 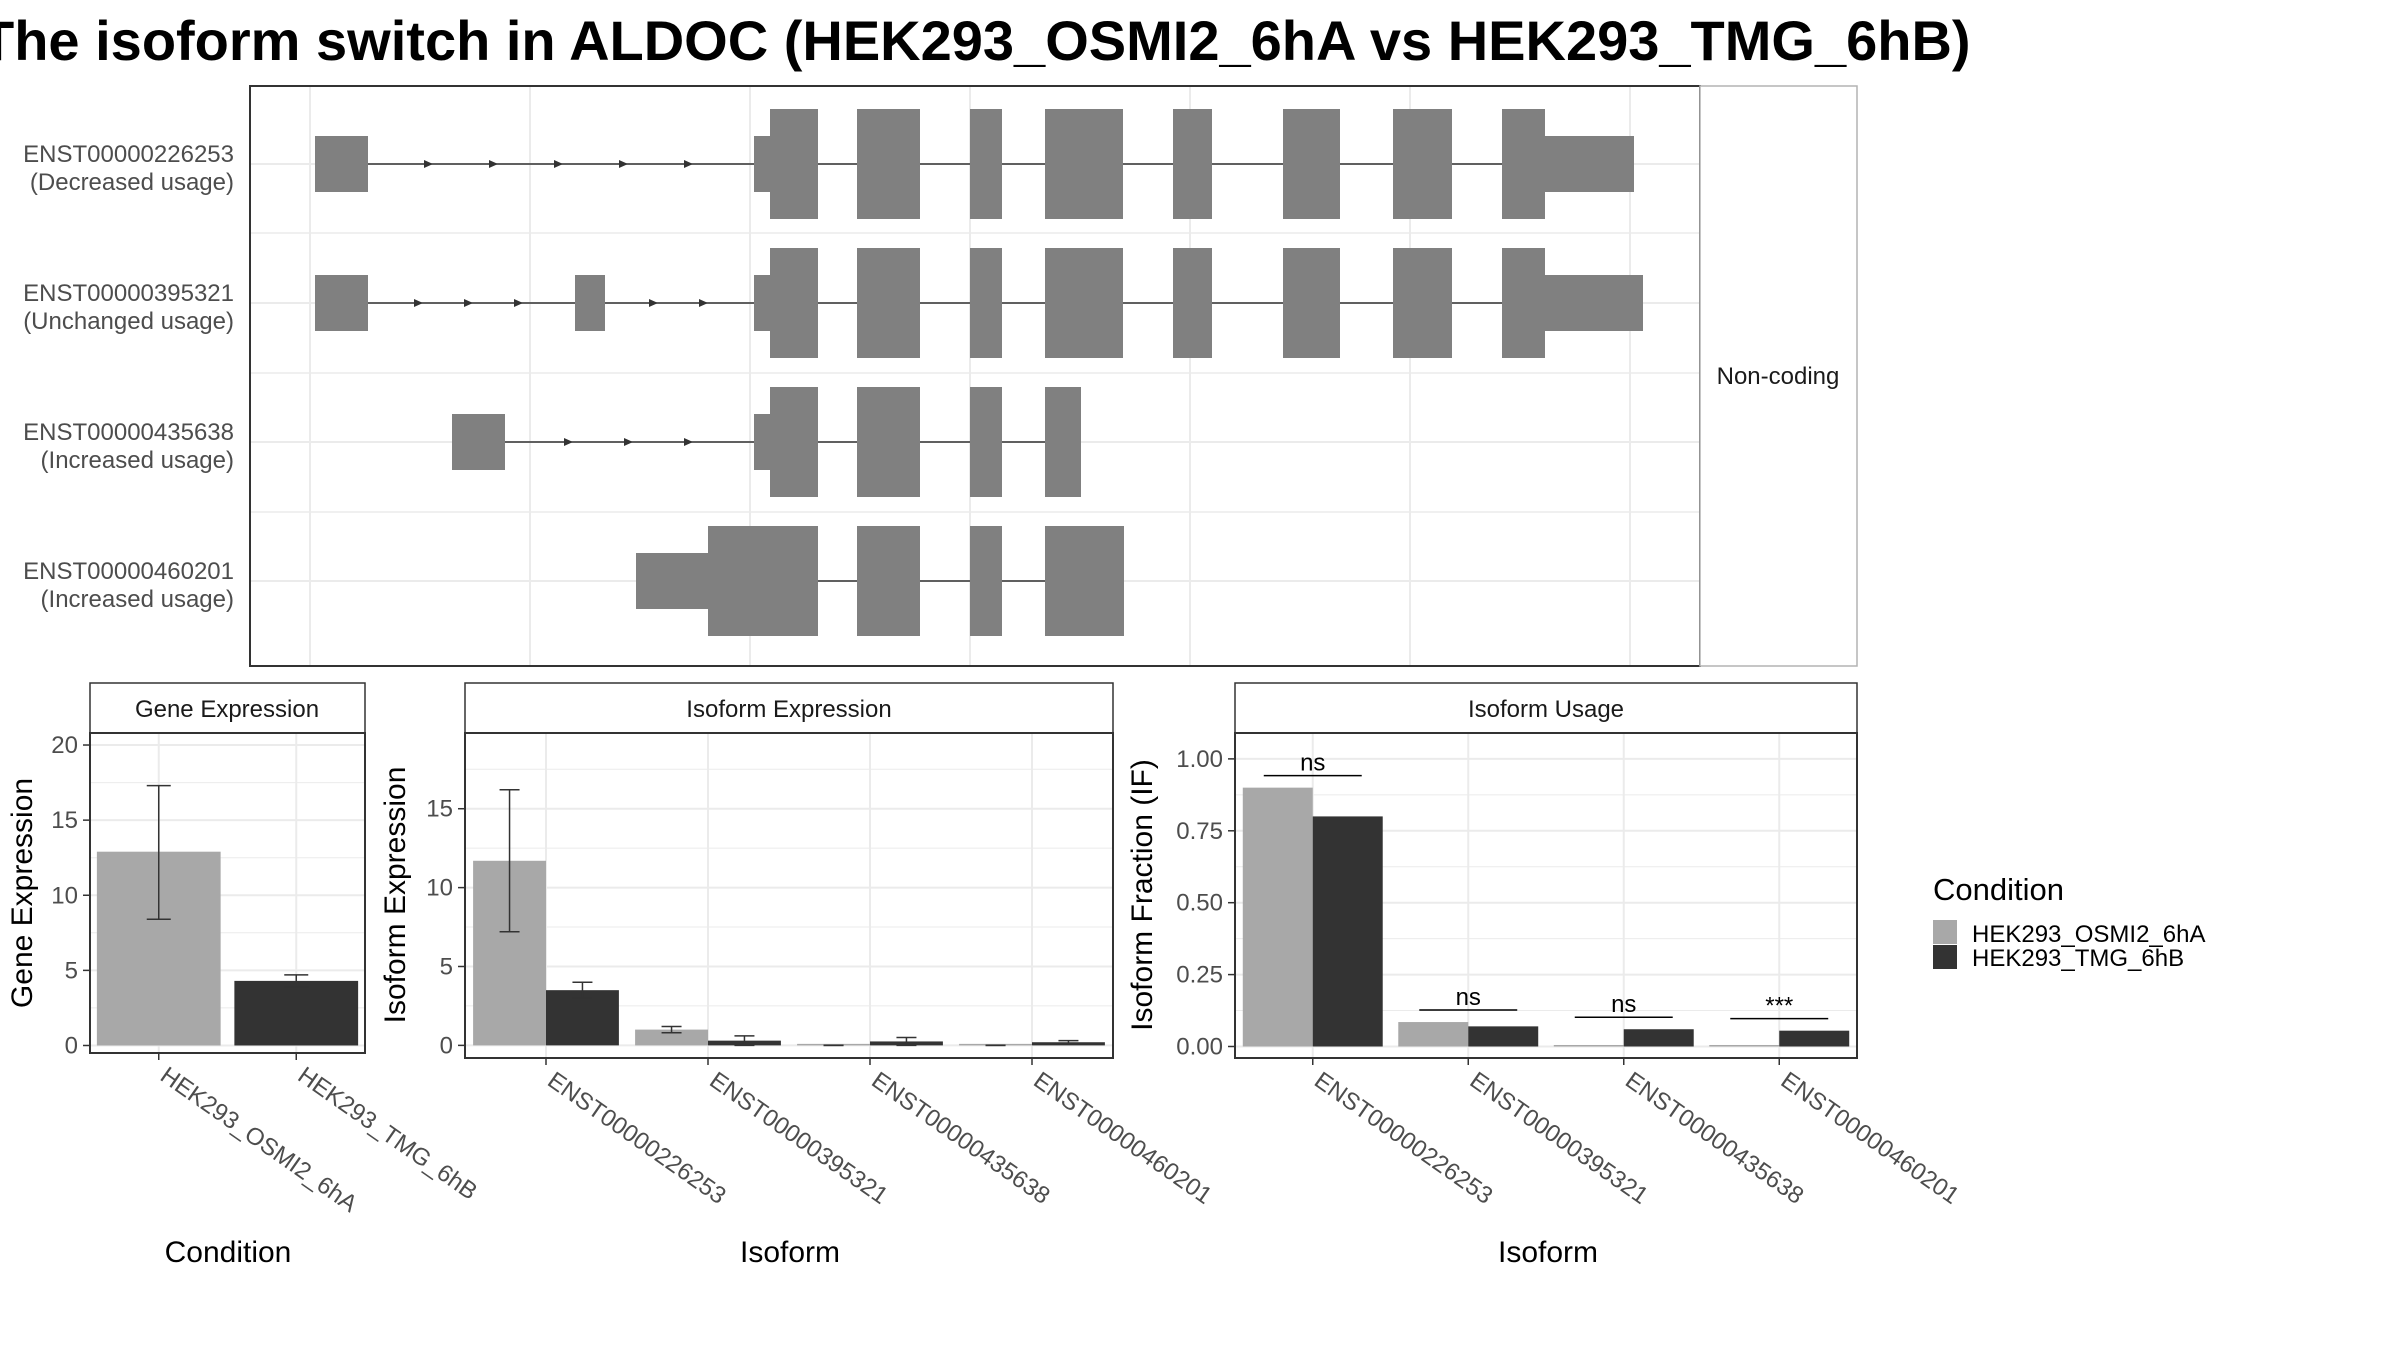 What do you see at coordinates (22, 893) in the screenshot?
I see `gene-expression-y-title: Gene Expression` at bounding box center [22, 893].